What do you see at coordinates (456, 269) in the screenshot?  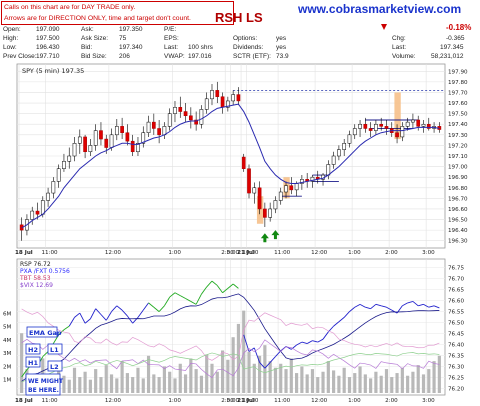 I see `lower-y-tick: 76.75` at bounding box center [456, 269].